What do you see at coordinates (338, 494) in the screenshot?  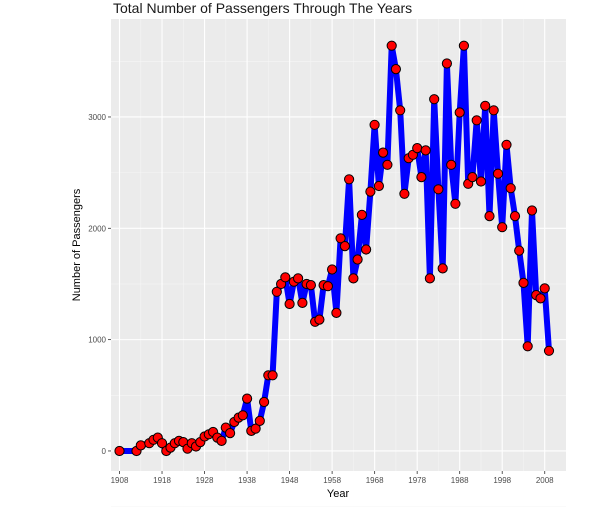 I see `x-axis-title: Year` at bounding box center [338, 494].